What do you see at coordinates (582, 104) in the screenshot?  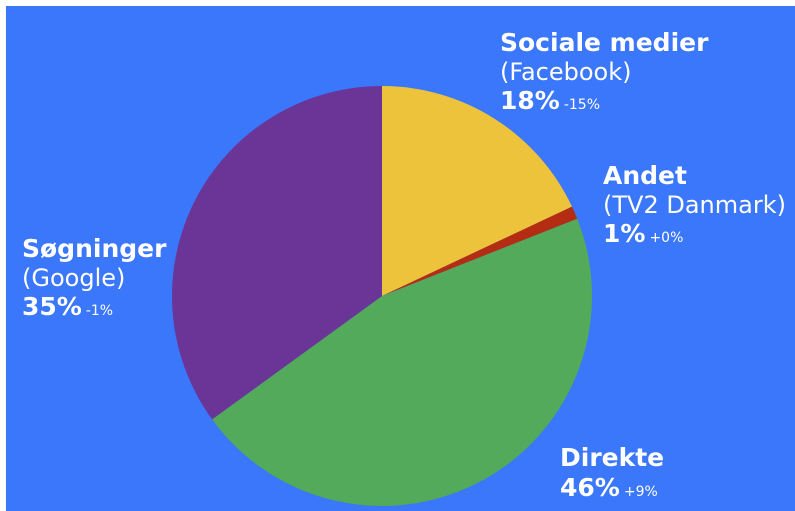 I see `slice-change: -15%` at bounding box center [582, 104].